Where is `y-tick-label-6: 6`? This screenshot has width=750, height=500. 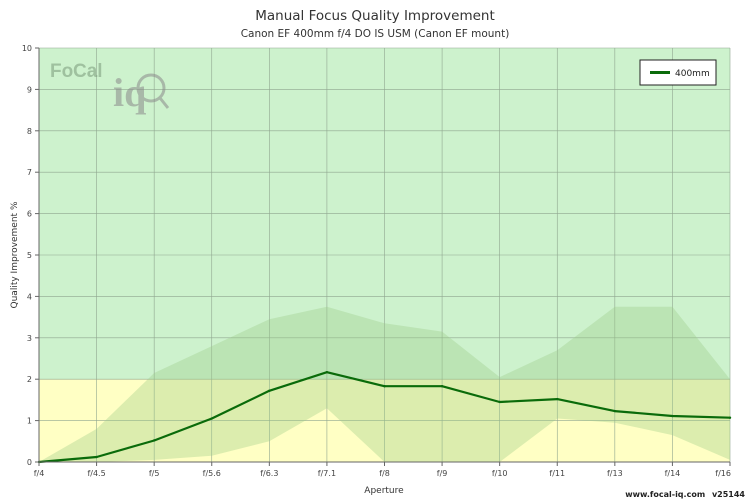 y-tick-label-6: 6 is located at coordinates (29, 214).